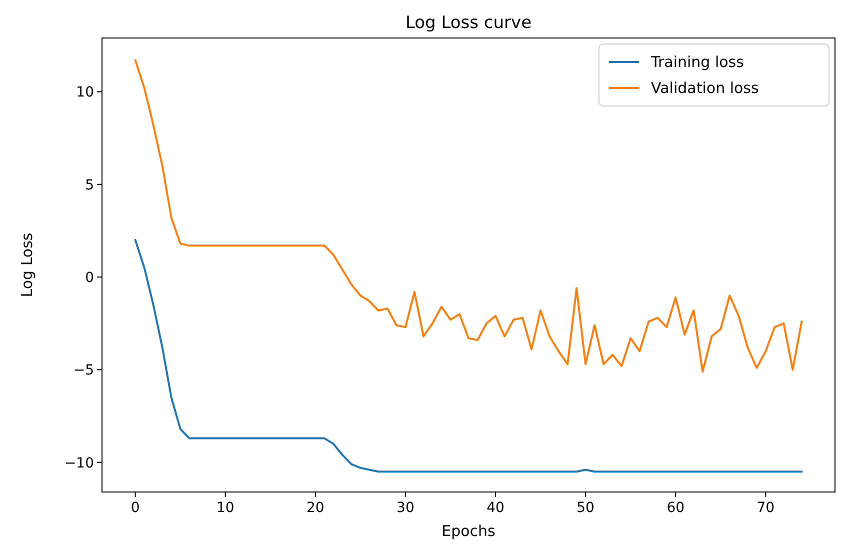 This screenshot has height=548, width=843. What do you see at coordinates (675, 508) in the screenshot?
I see `x-tick-label: 60` at bounding box center [675, 508].